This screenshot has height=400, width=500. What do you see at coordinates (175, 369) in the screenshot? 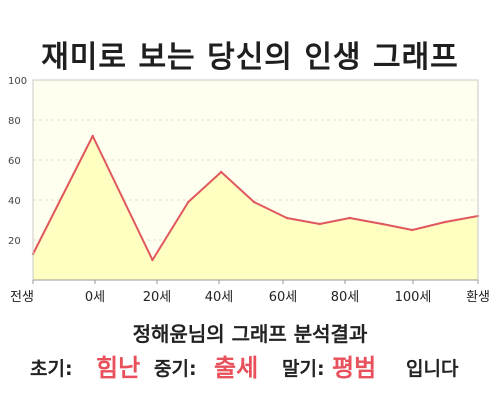
I see `middle-period-label: 중기:` at bounding box center [175, 369].